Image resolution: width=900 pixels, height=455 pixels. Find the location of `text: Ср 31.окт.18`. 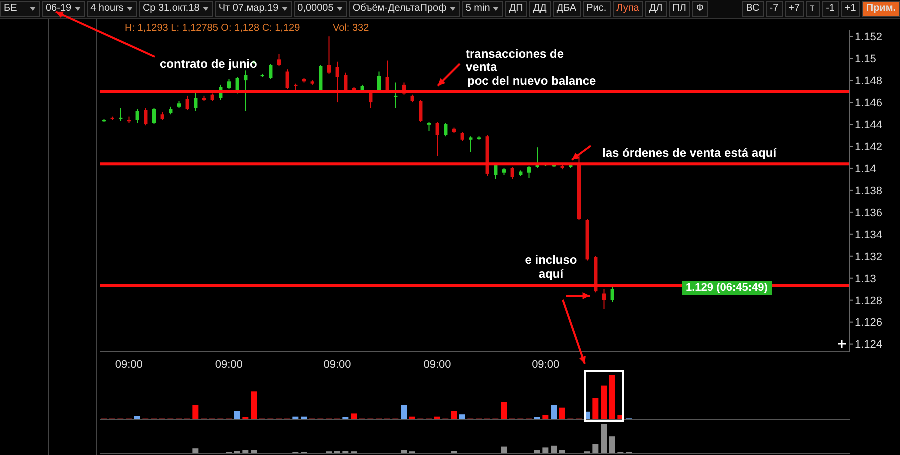

text: Ср 31.окт.18 is located at coordinates (171, 9).